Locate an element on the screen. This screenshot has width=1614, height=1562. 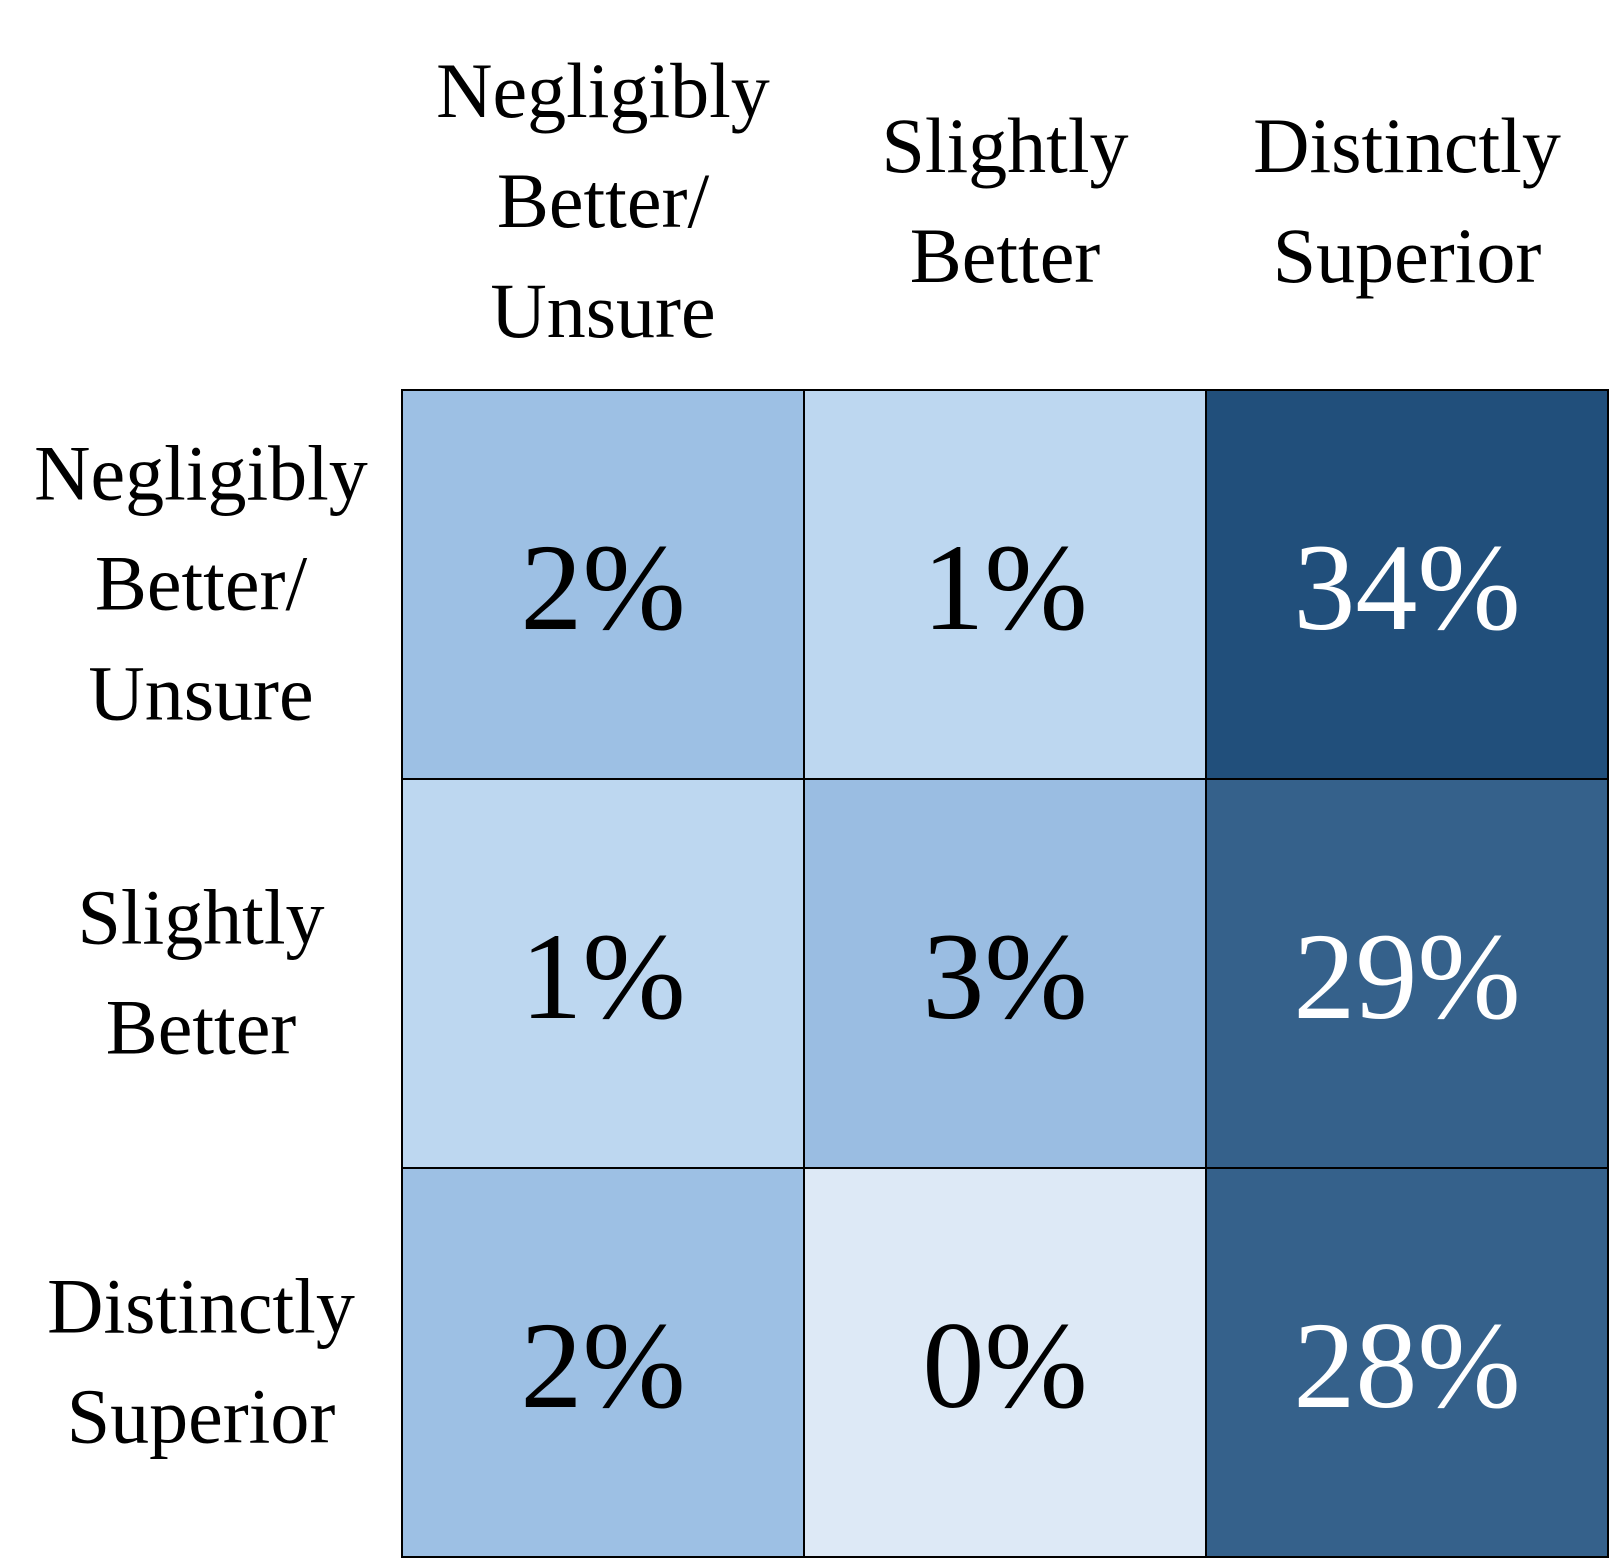
column-label-2: Distinctly Superior is located at coordinates (1407, 200).